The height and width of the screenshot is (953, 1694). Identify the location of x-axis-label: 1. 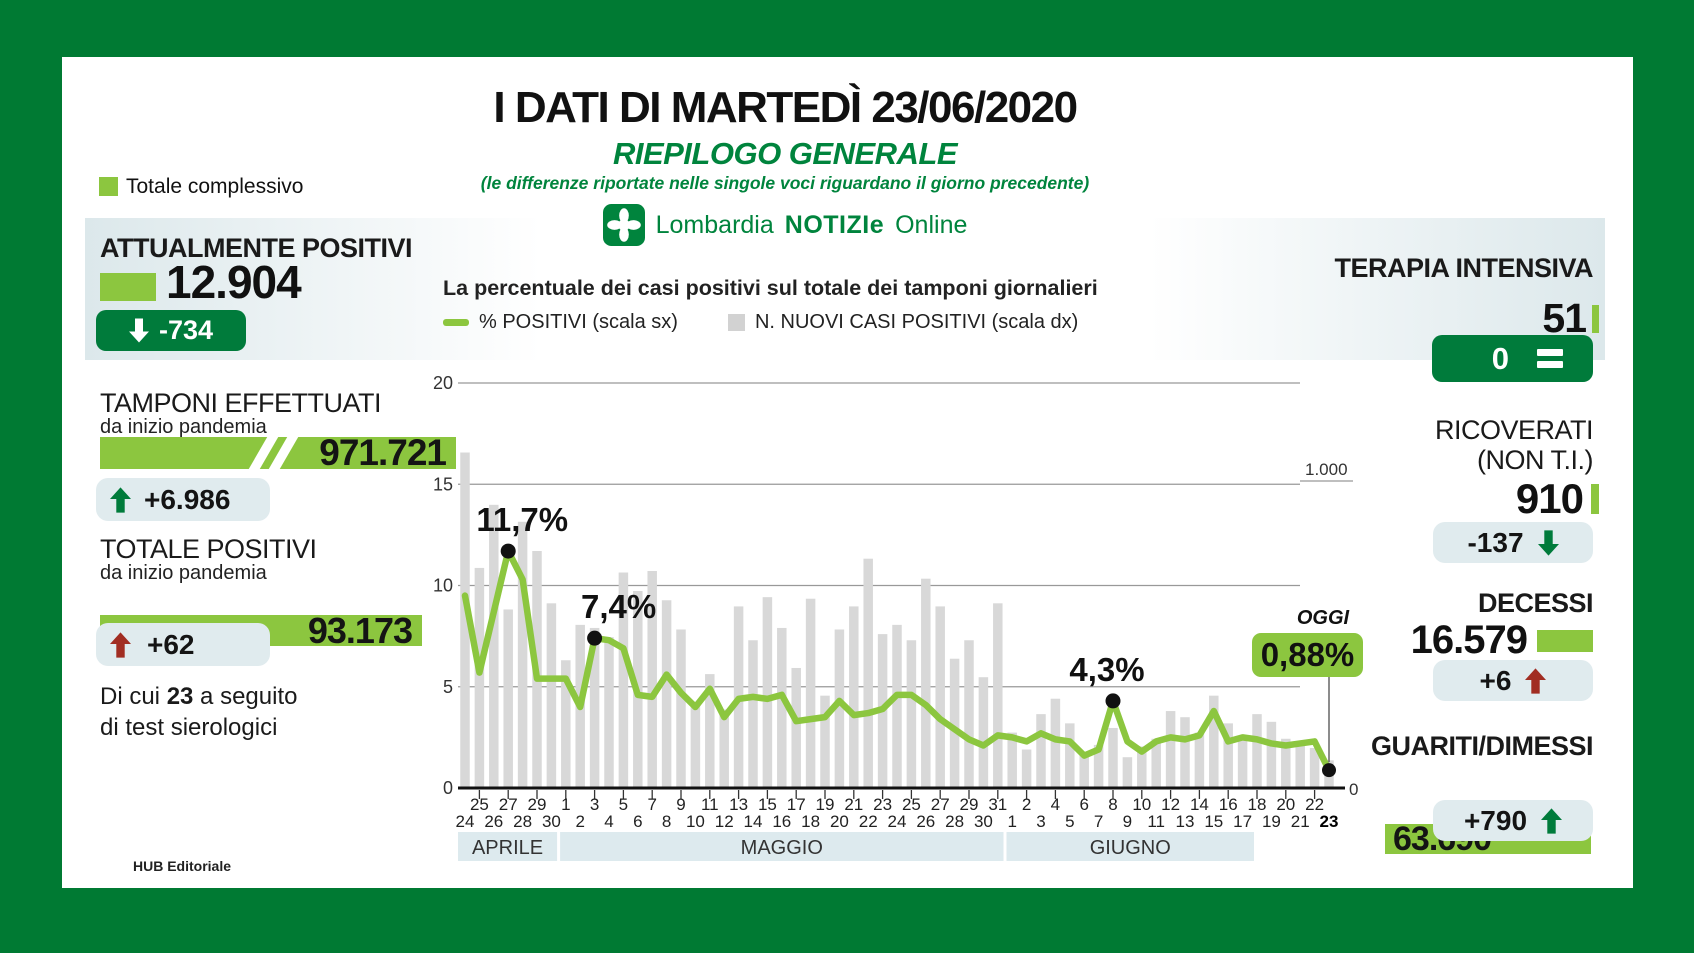
(565, 804).